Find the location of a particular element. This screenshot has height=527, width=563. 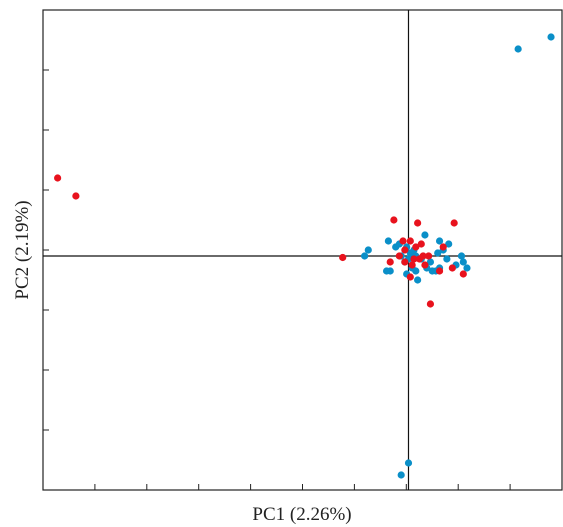

x-axis-label: PC1 (2.26%) is located at coordinates (301, 514).